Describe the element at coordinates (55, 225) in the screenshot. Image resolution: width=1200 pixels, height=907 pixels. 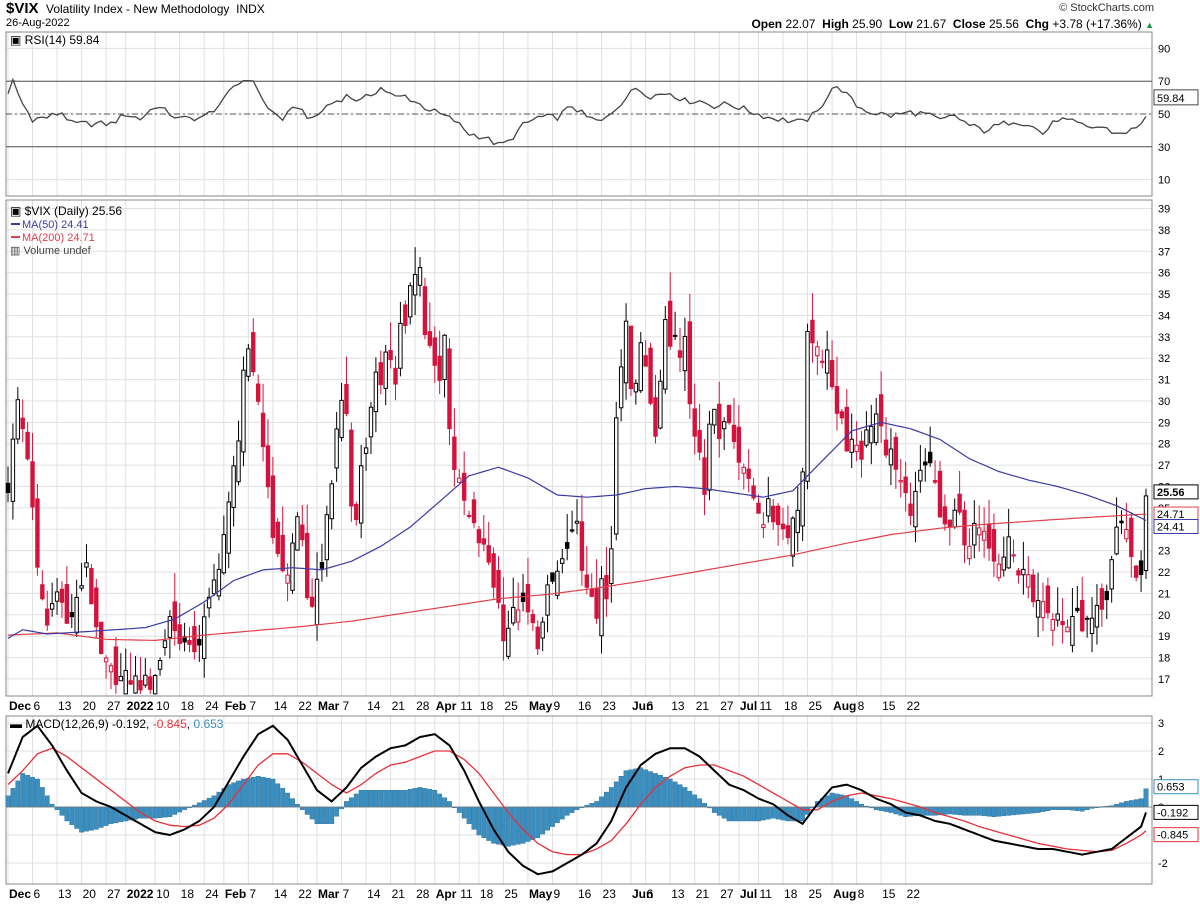
I see `ma50-legend: MA(50) 24.41` at that location.